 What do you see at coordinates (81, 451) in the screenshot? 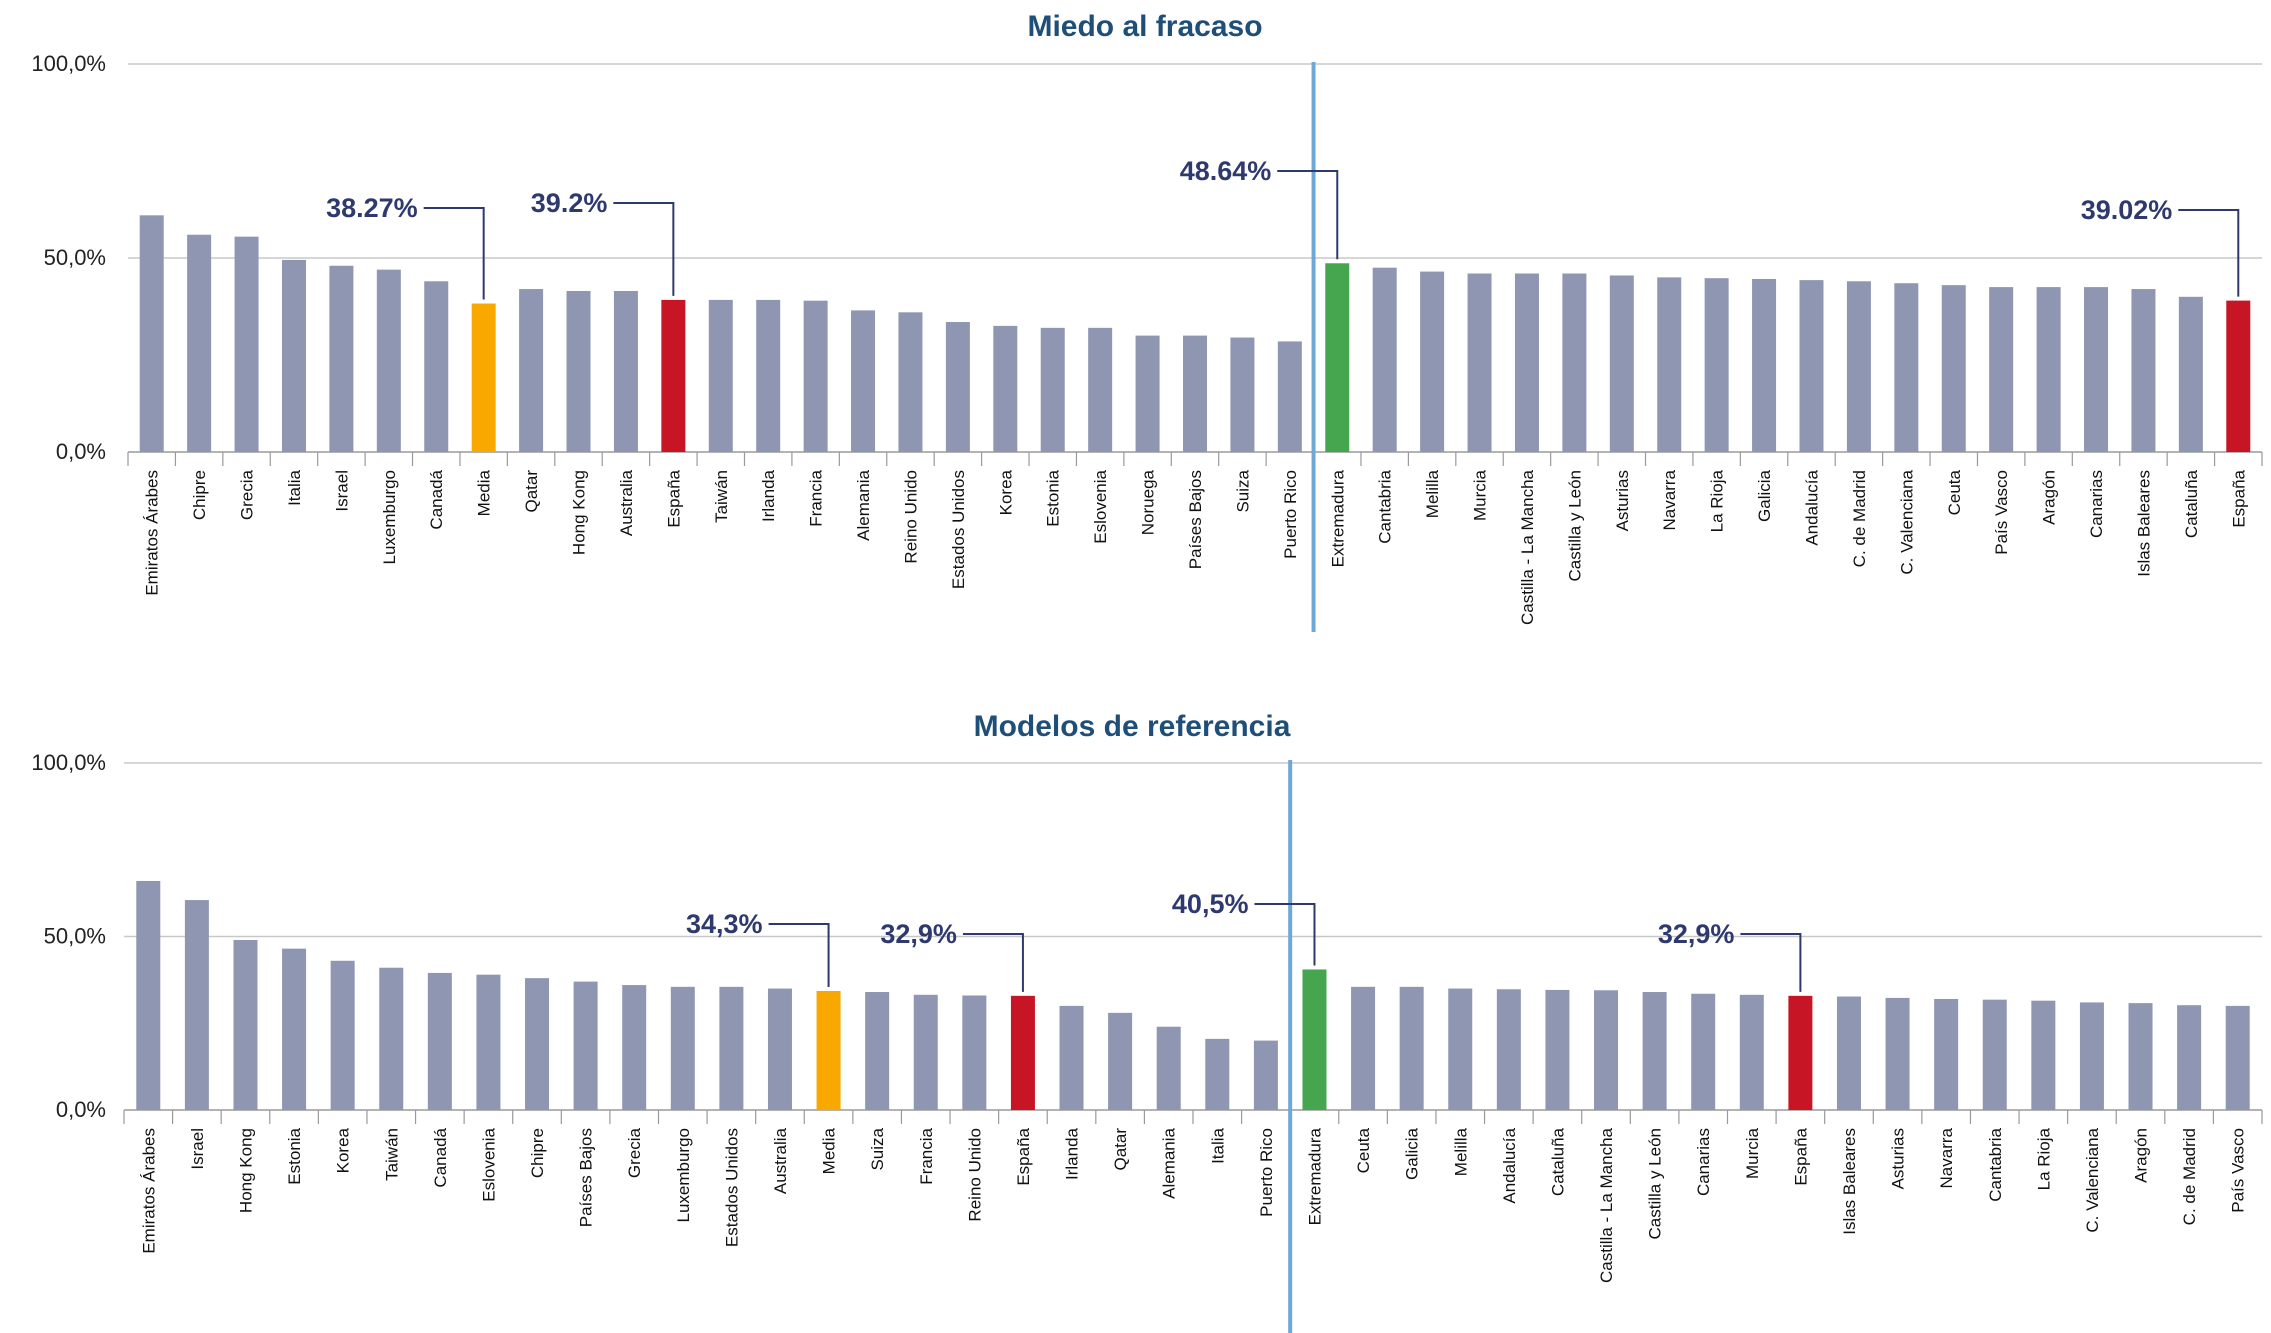
I see `y-tick-label: 0,0%` at bounding box center [81, 451].